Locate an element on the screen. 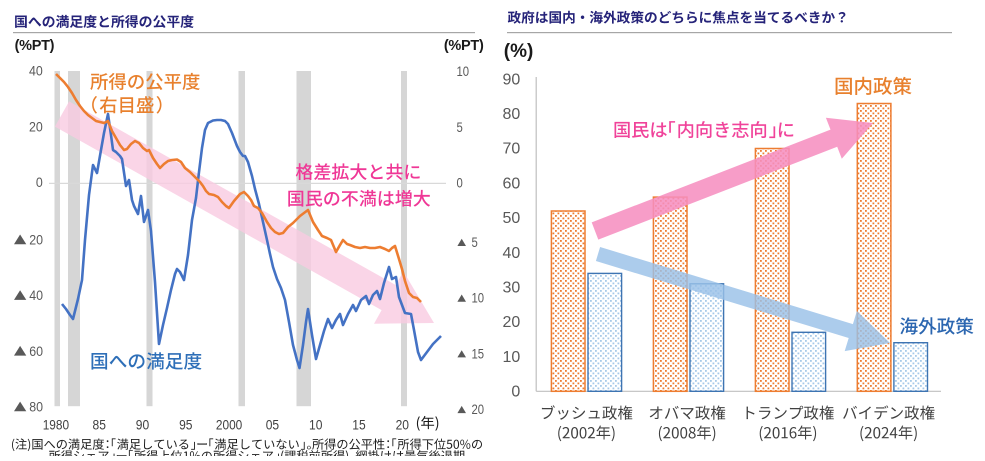 The image size is (985, 461). svg-text: 2000 is located at coordinates (229, 424).